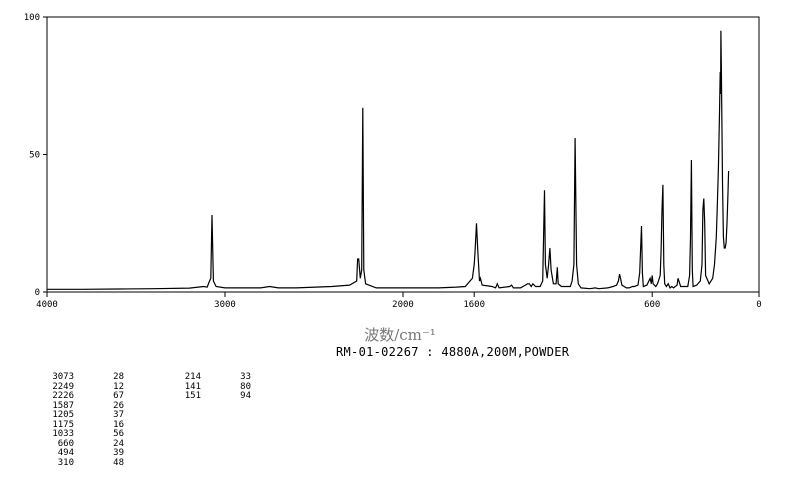 This screenshot has width=794, height=482. I want to click on x-tick-label: 3000, so click(225, 305).